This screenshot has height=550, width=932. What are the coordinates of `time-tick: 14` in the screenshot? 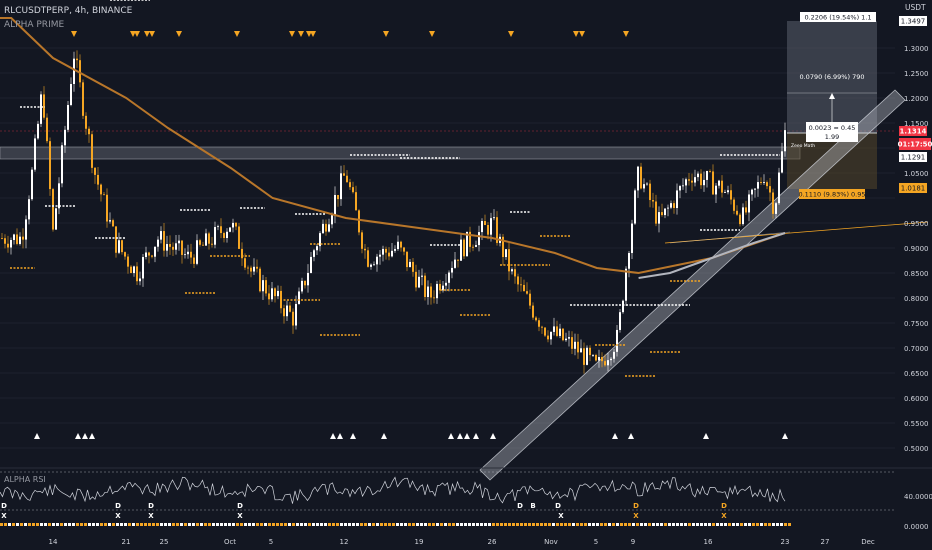 It's located at (53, 542).